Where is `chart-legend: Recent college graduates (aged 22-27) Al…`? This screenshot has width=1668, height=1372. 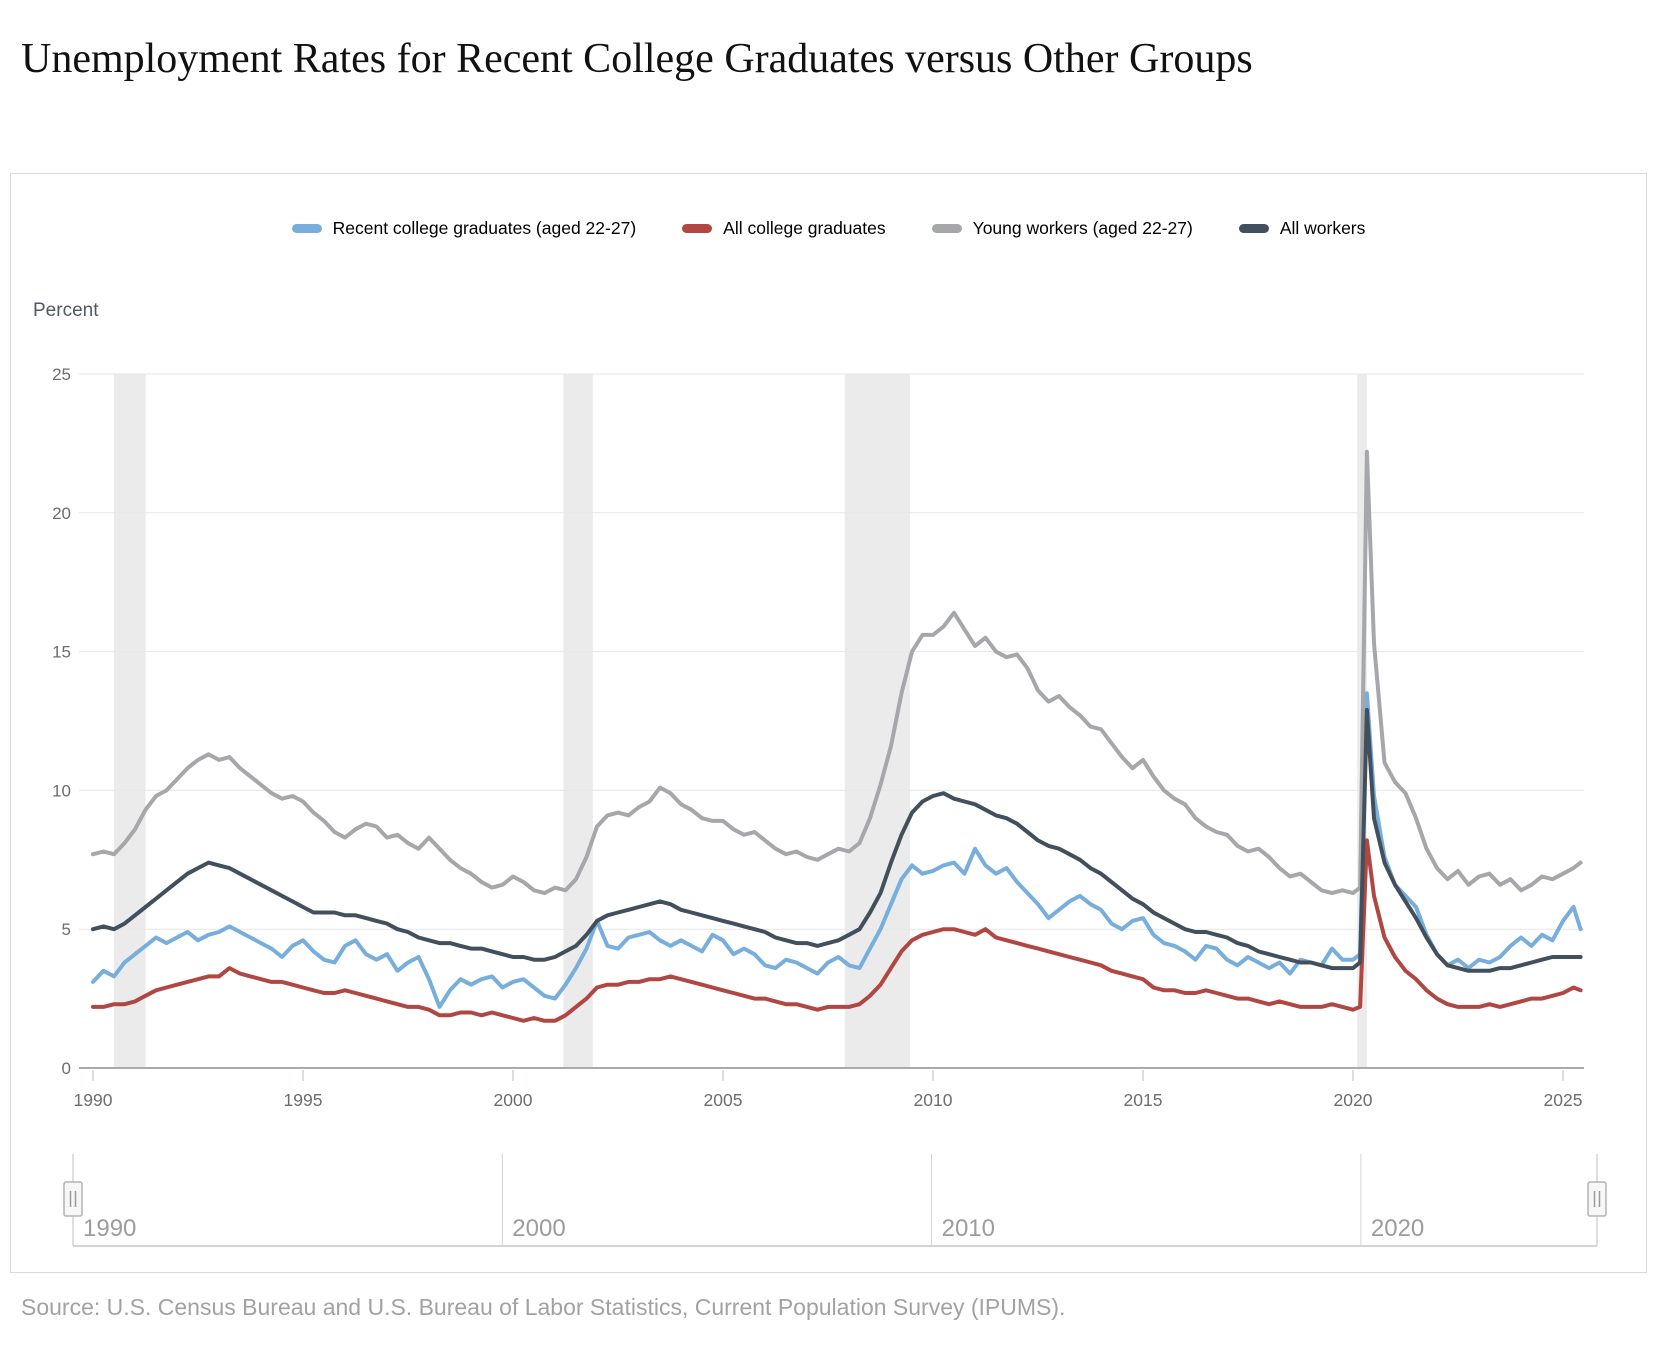 chart-legend: Recent college graduates (aged 22-27) Al… is located at coordinates (828, 228).